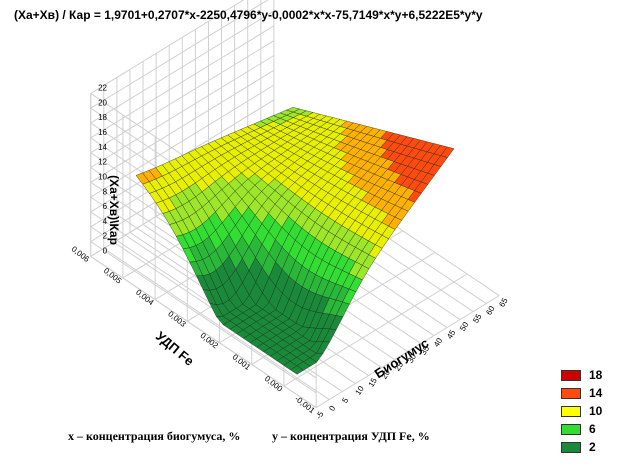 This screenshot has width=625, height=469. What do you see at coordinates (477, 318) in the screenshot?
I see `x-tick-label: 55` at bounding box center [477, 318].